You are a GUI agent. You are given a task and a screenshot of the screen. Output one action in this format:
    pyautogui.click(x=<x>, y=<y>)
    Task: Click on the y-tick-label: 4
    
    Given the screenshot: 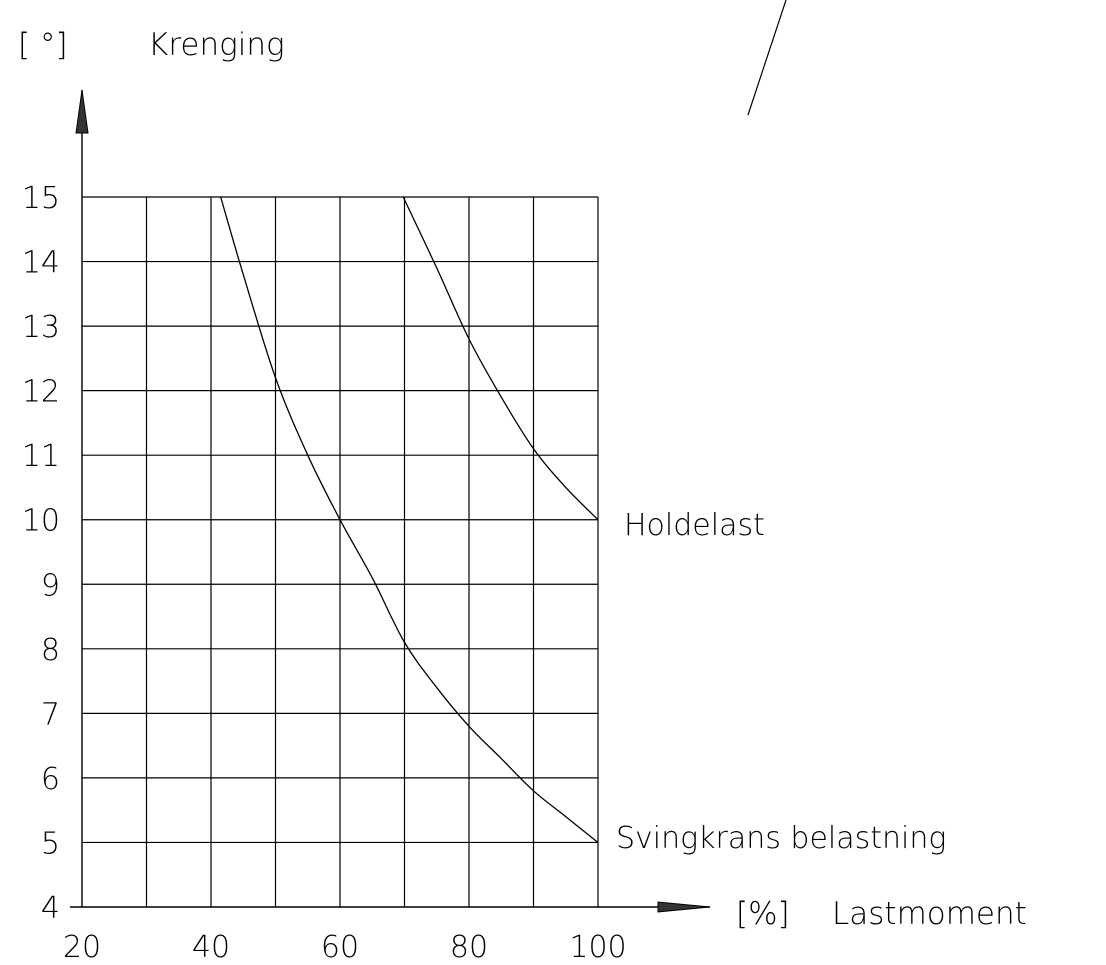 What is the action you would take?
    pyautogui.click(x=50, y=908)
    